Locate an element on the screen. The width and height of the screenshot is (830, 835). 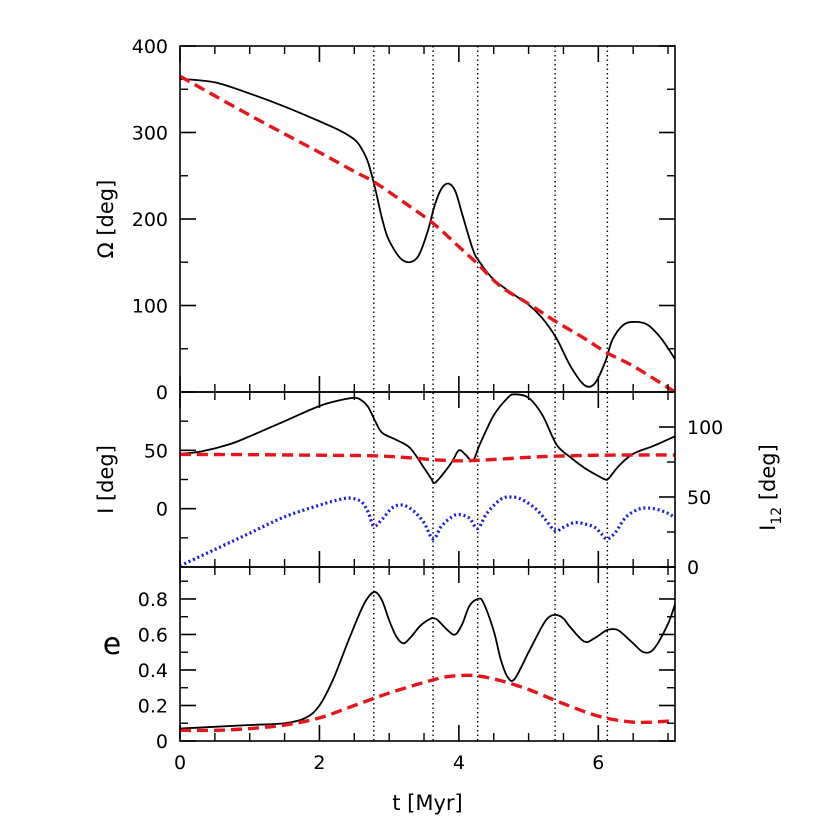
inclination-y-axis-label: I [deg] is located at coordinates (106, 479).